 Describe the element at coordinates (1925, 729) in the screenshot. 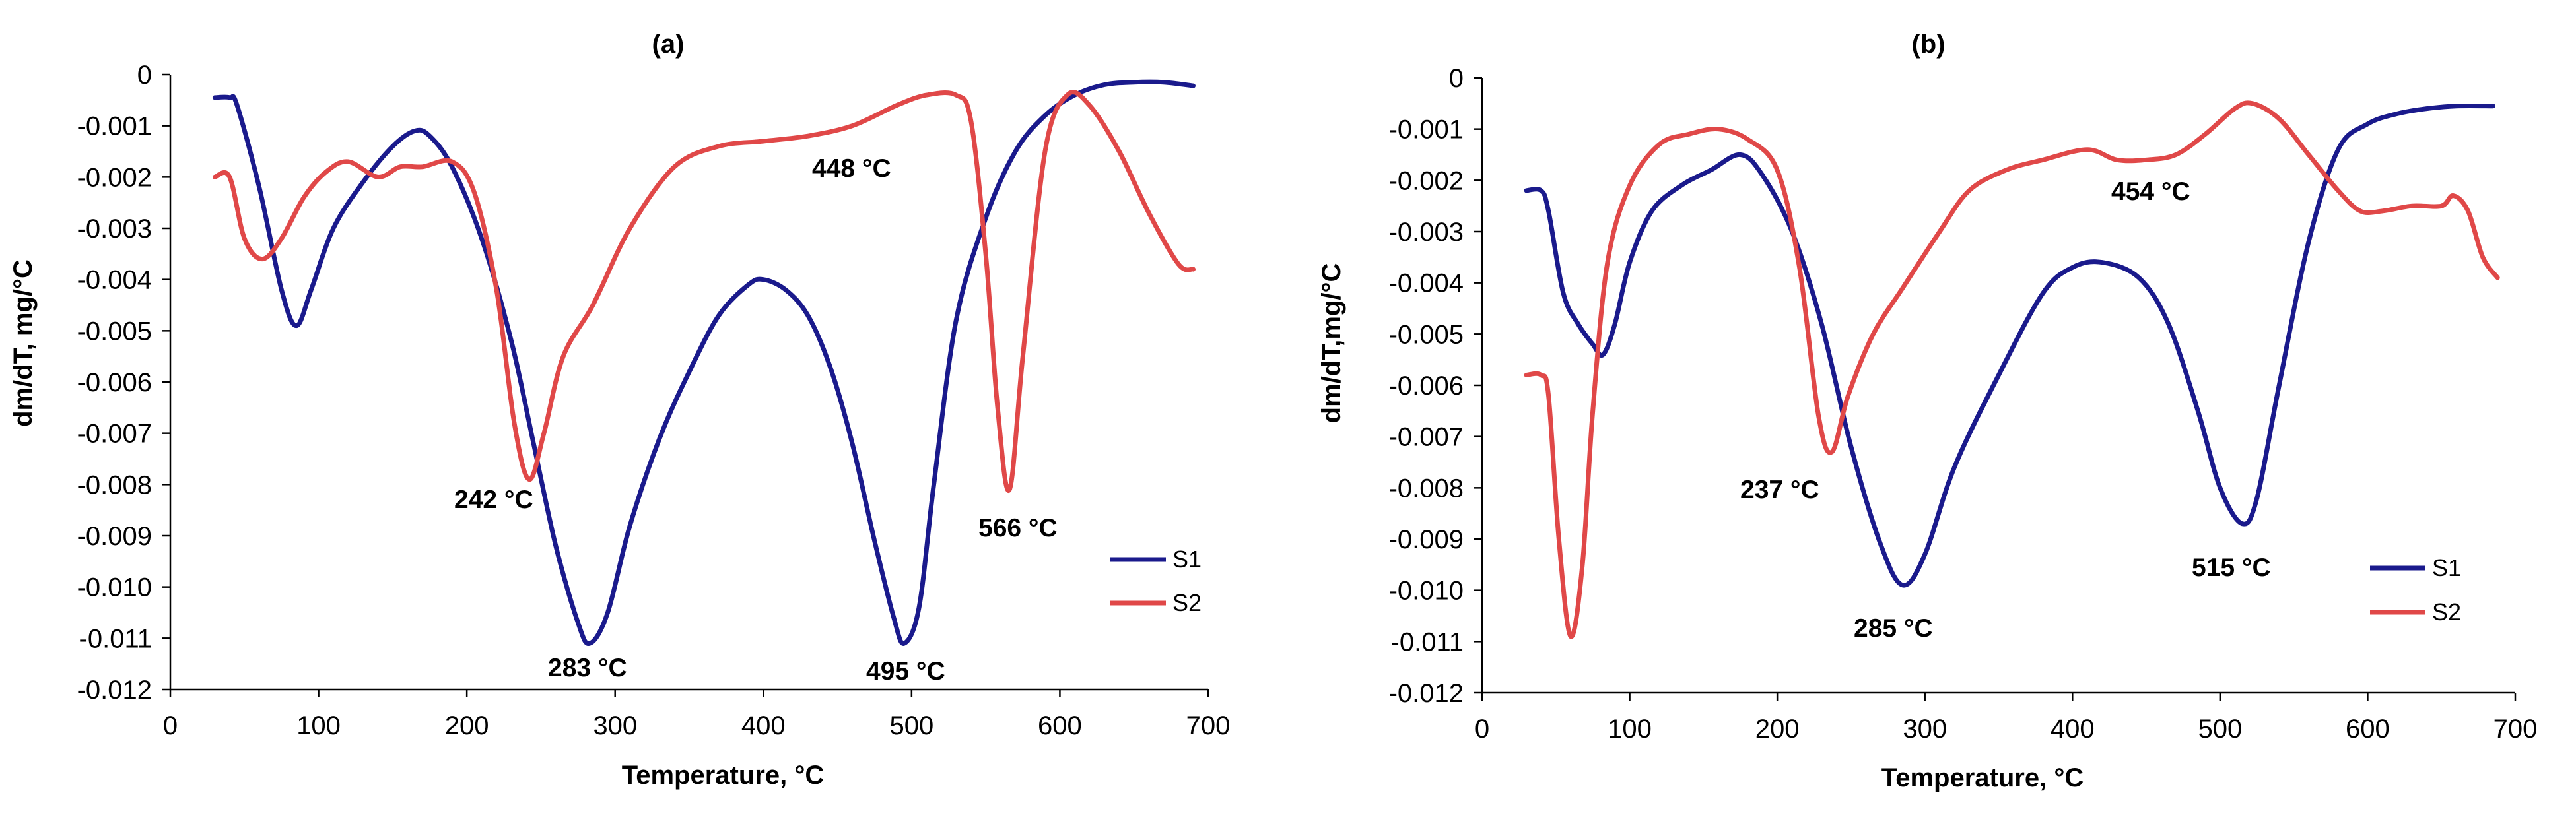

I see `chart-b-x-tick-label: 300` at that location.